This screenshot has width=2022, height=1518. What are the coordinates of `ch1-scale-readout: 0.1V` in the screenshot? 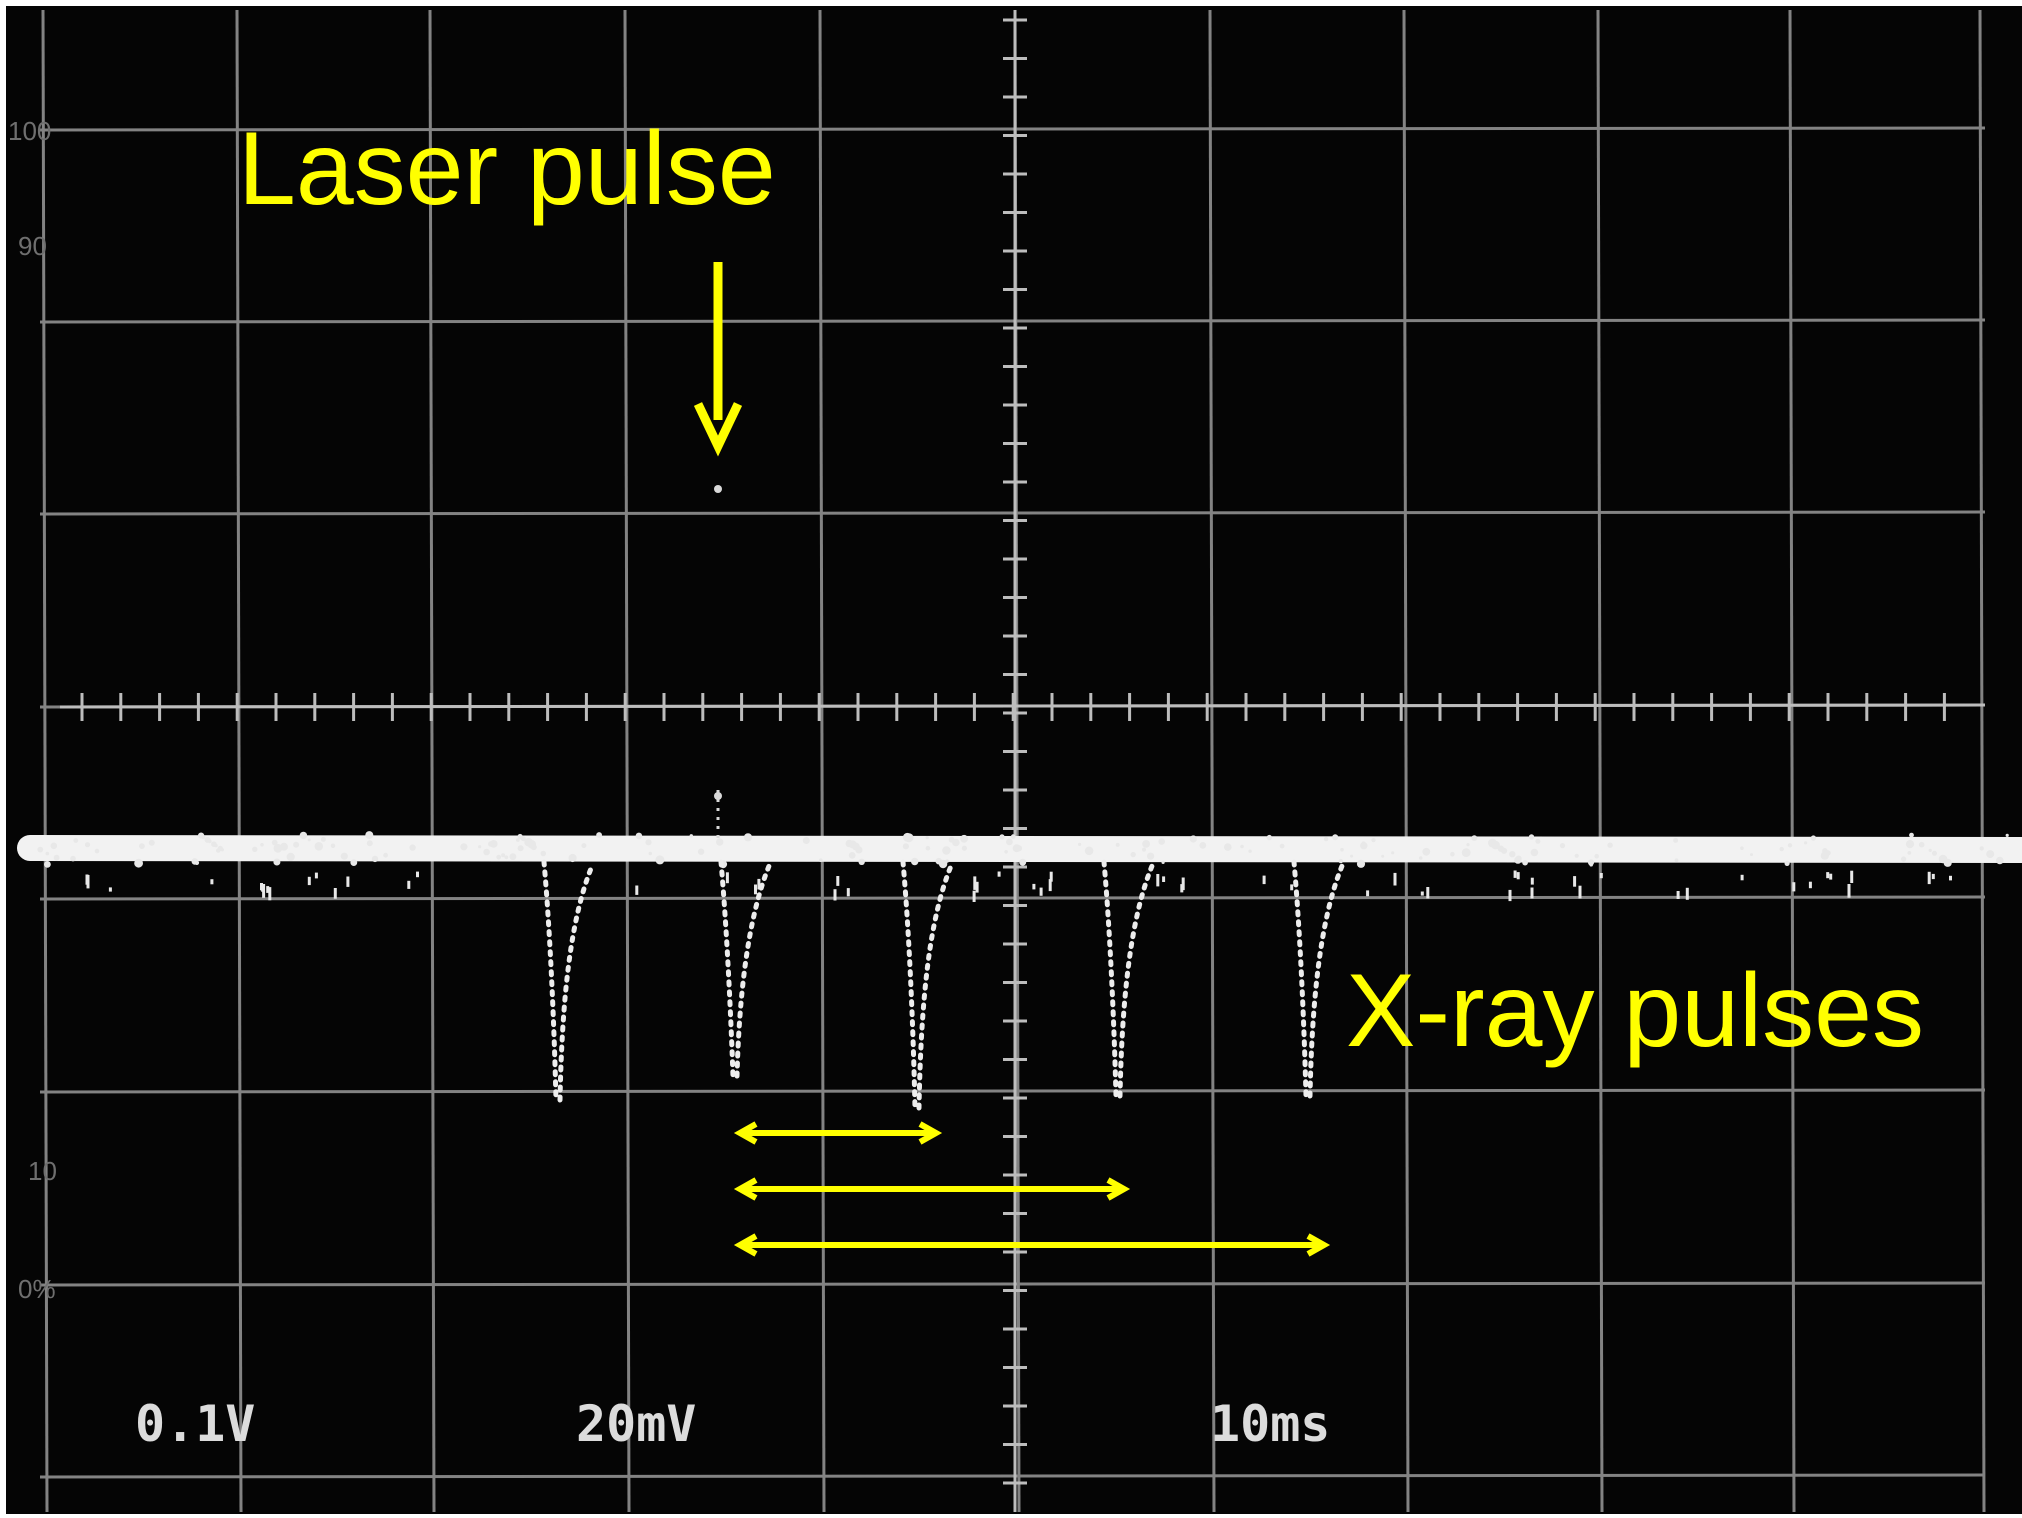 It's located at (195, 1424).